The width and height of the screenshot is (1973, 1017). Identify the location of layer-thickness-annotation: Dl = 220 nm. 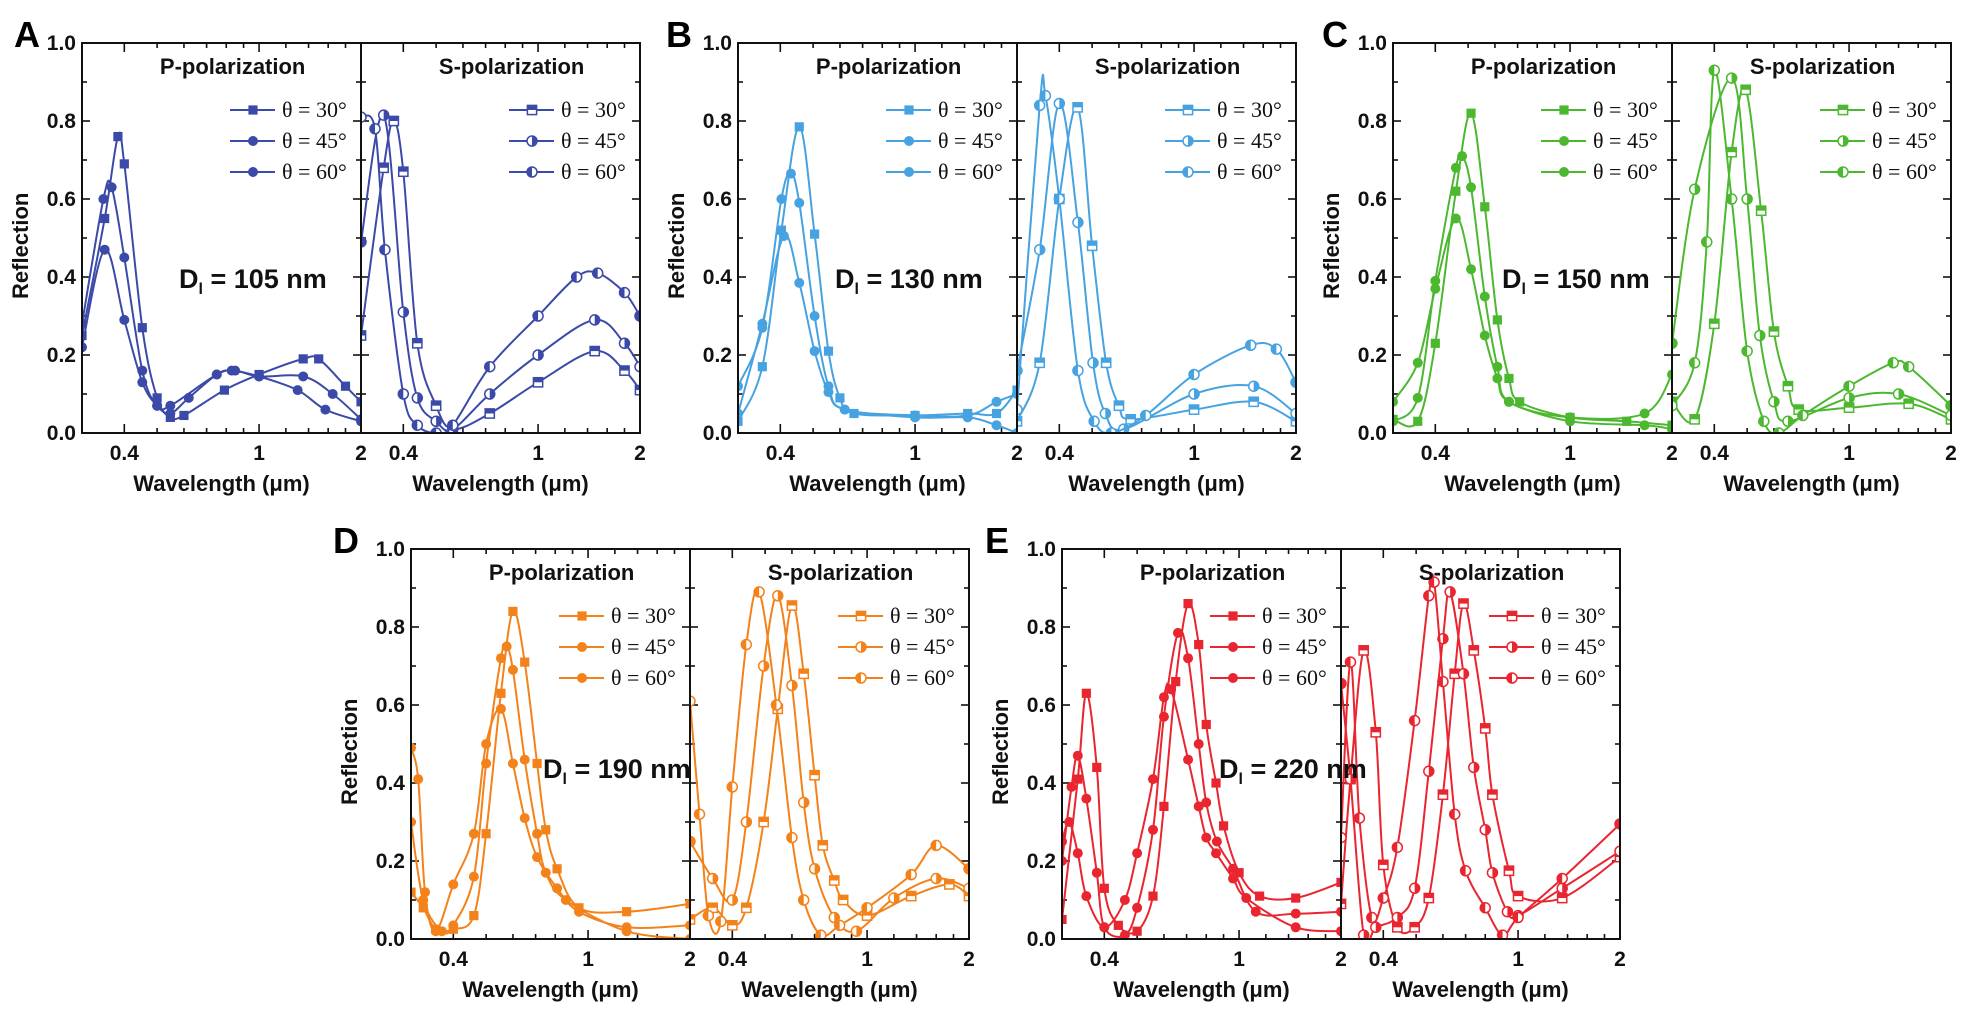
(1293, 771).